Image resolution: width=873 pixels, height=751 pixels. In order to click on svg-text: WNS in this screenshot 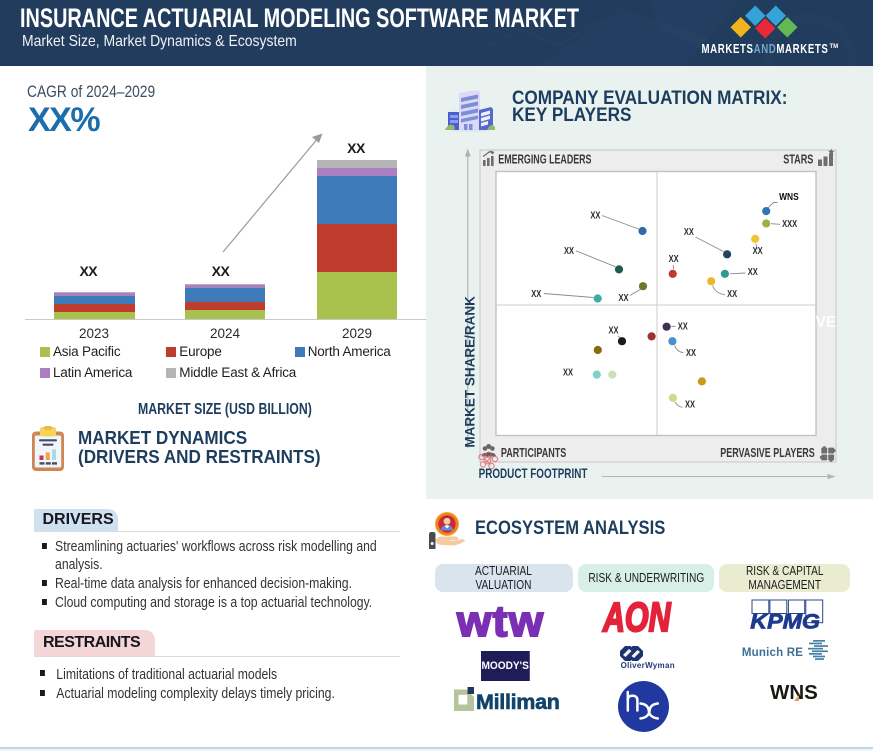, I will do `click(789, 197)`.